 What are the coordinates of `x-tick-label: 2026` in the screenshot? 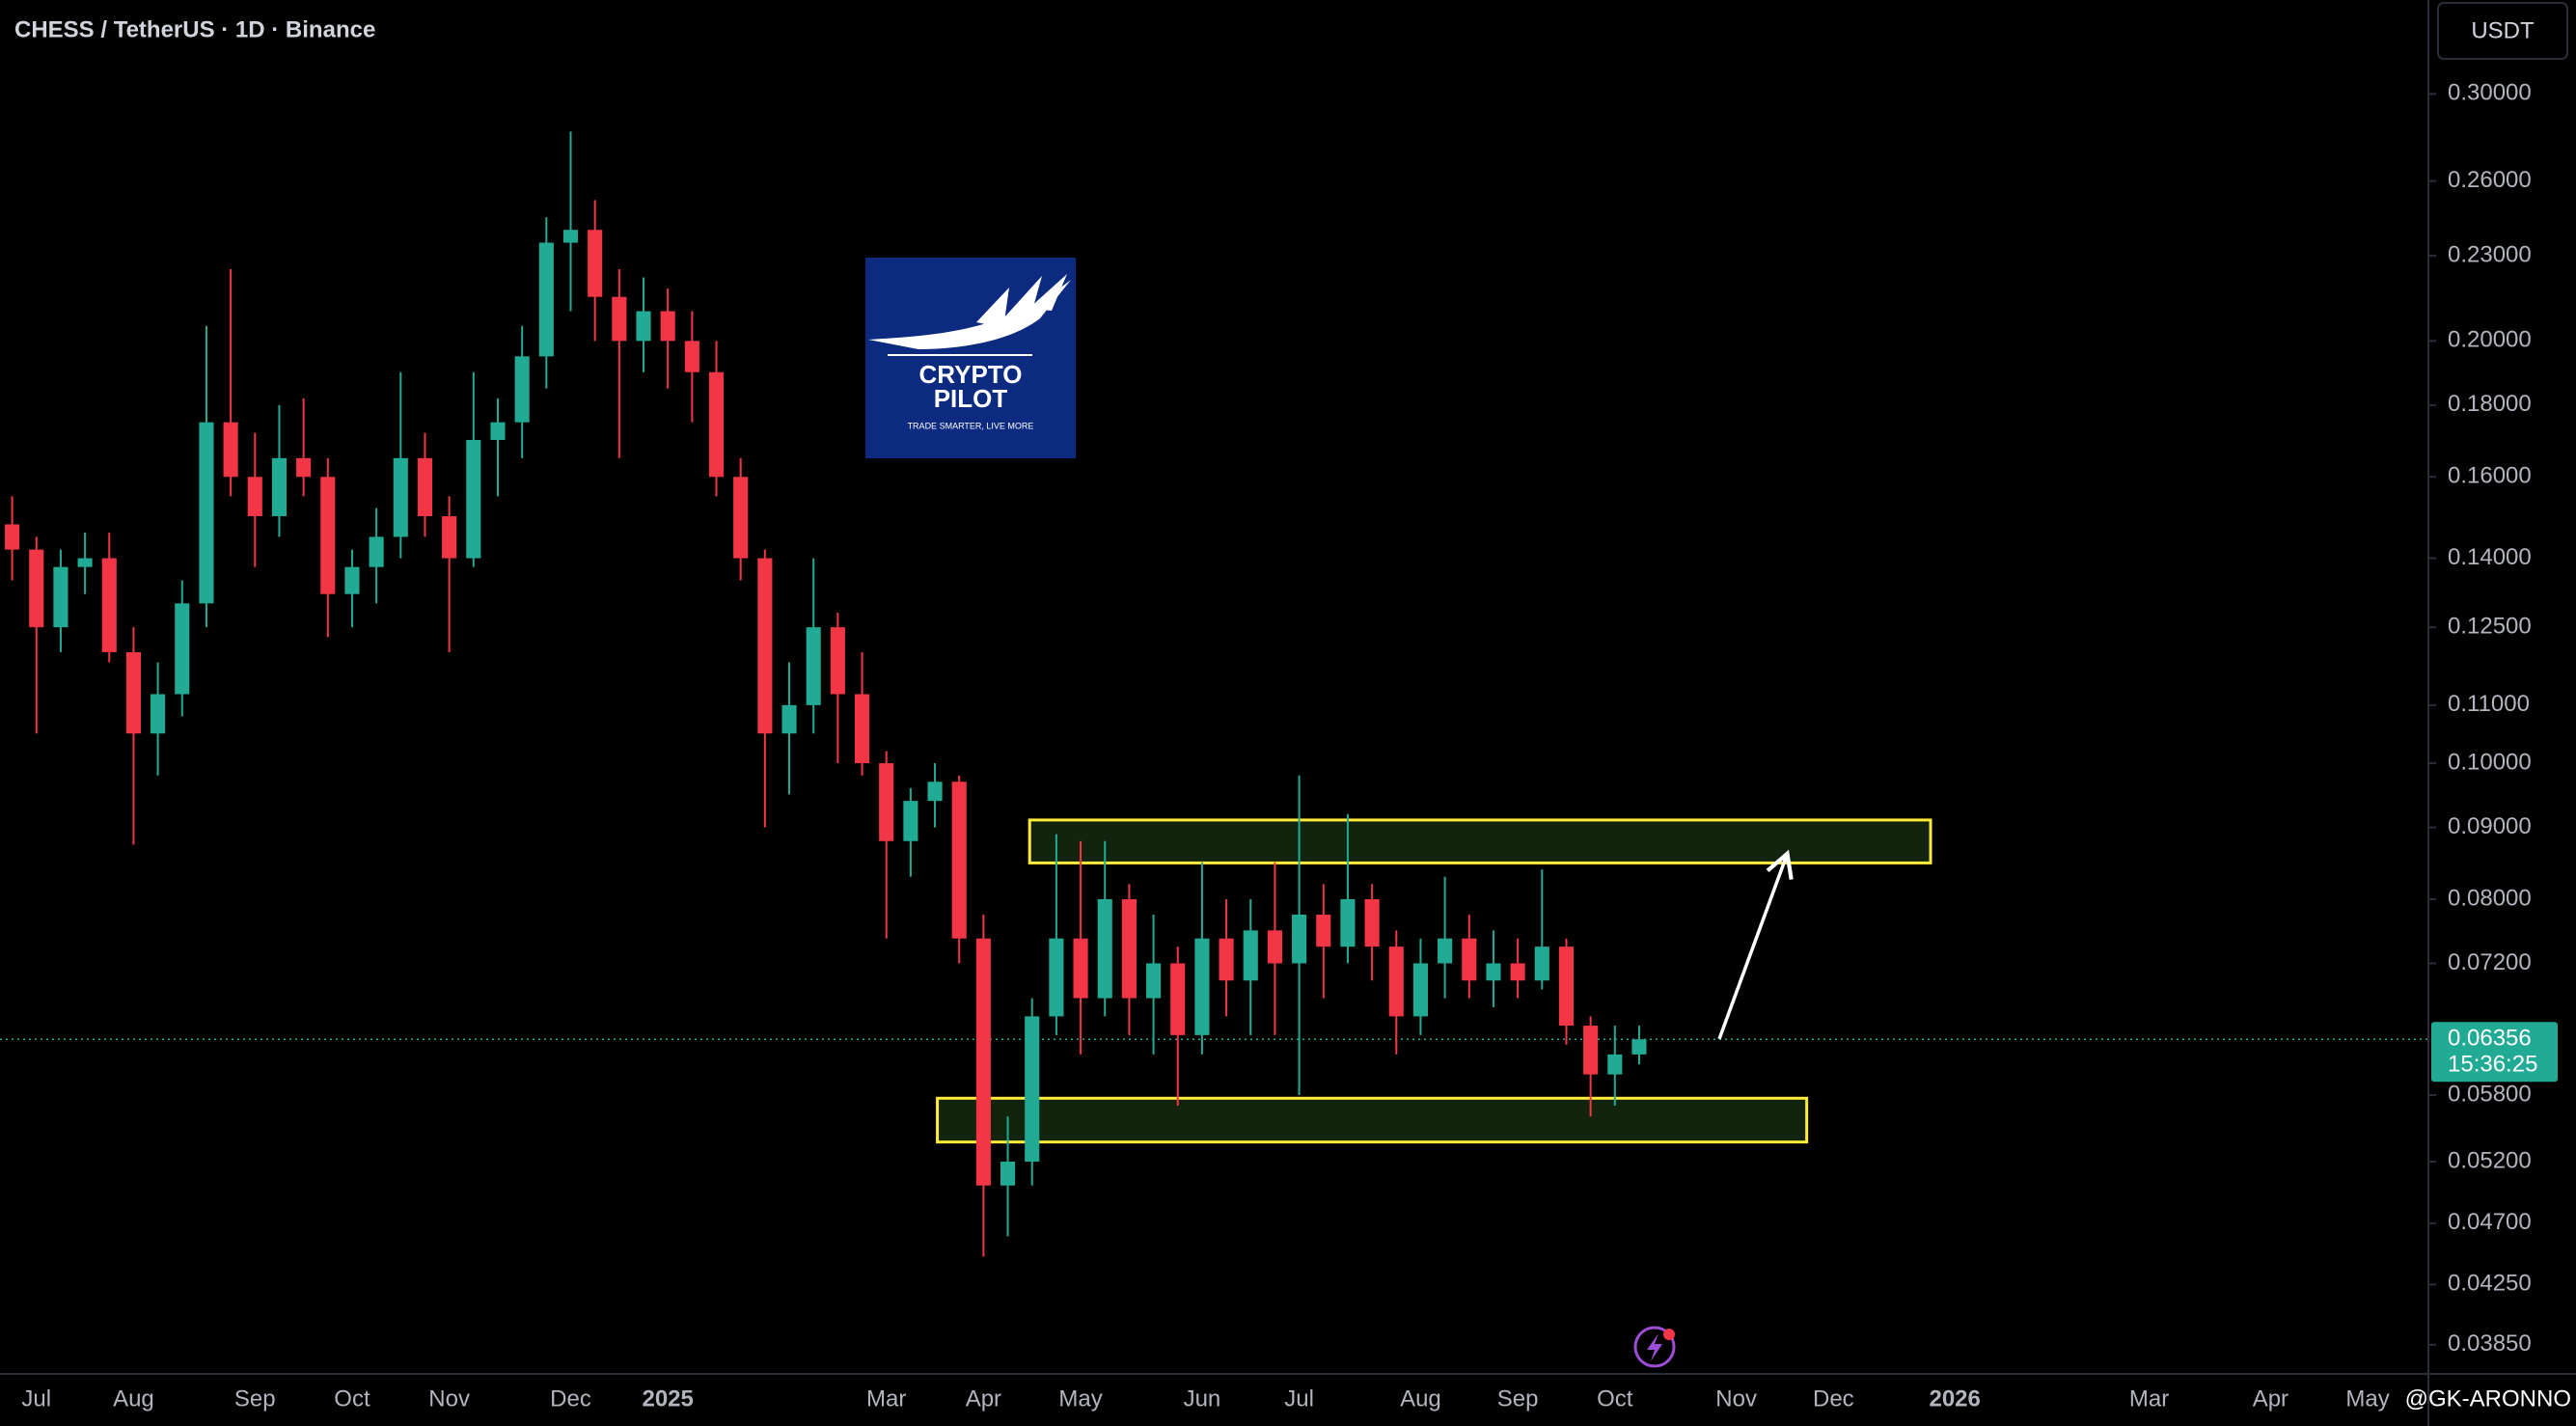 It's located at (1955, 1398).